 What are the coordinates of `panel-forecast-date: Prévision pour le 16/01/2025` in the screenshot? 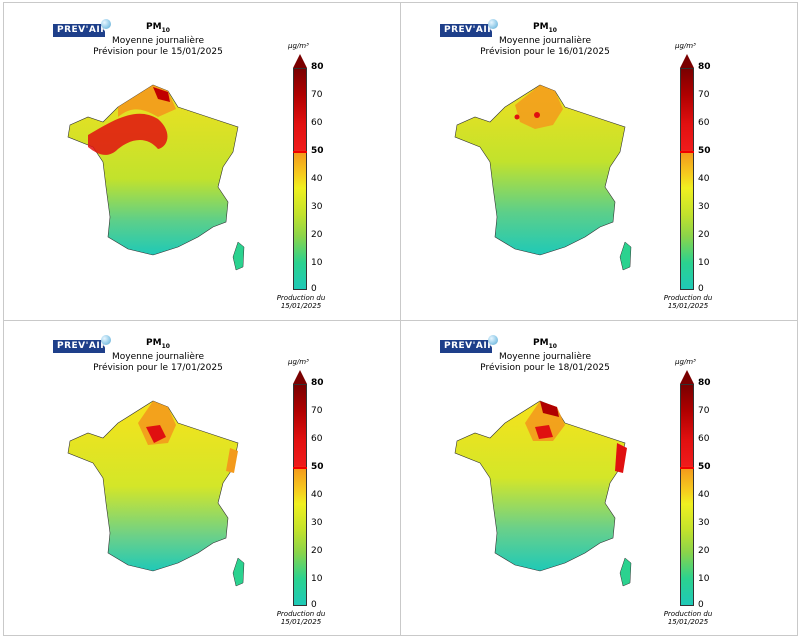 It's located at (545, 51).